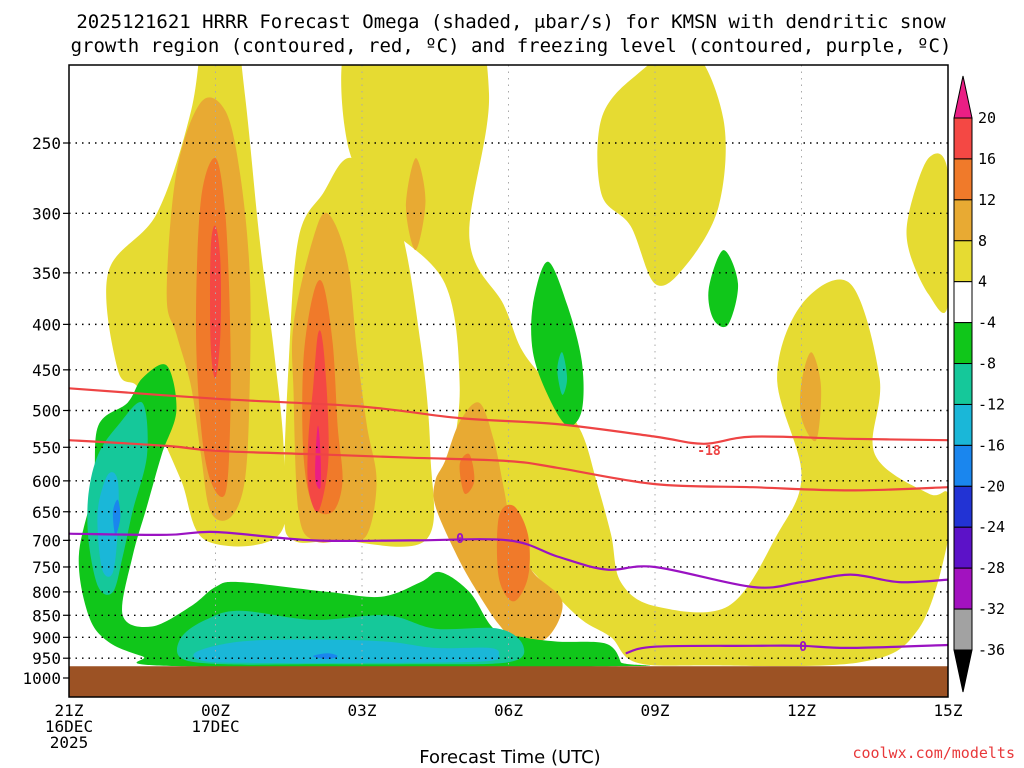  I want to click on x-tick-label-6-0: 03Z, so click(362, 710).